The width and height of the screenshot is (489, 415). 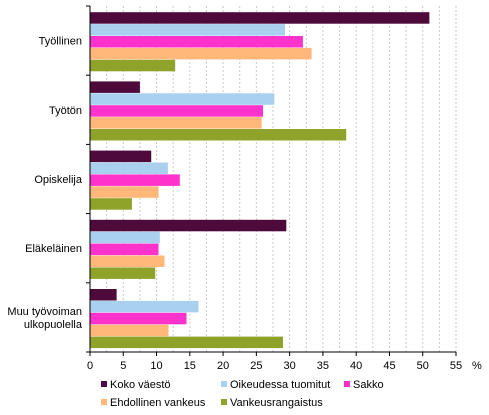 I want to click on x-tick-label: 15, so click(x=190, y=366).